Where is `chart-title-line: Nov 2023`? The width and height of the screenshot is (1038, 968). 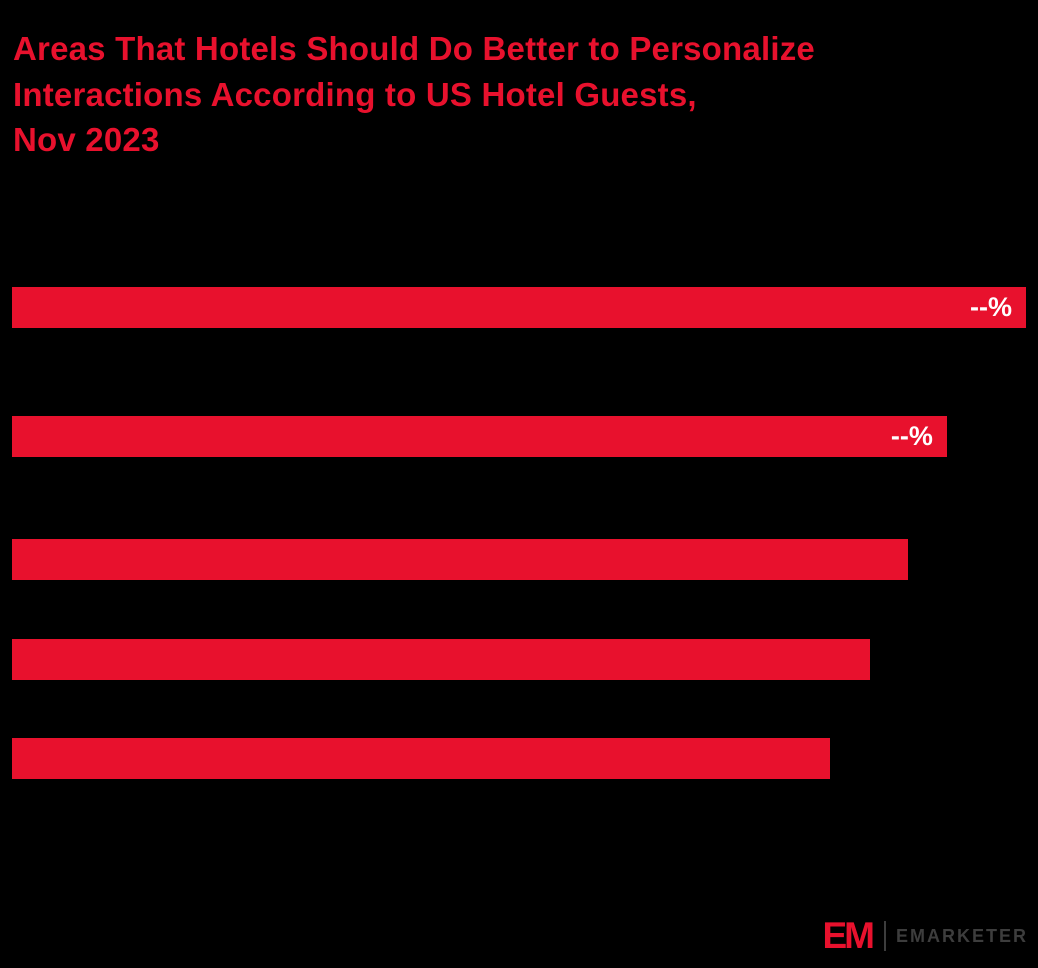 chart-title-line: Nov 2023 is located at coordinates (86, 140).